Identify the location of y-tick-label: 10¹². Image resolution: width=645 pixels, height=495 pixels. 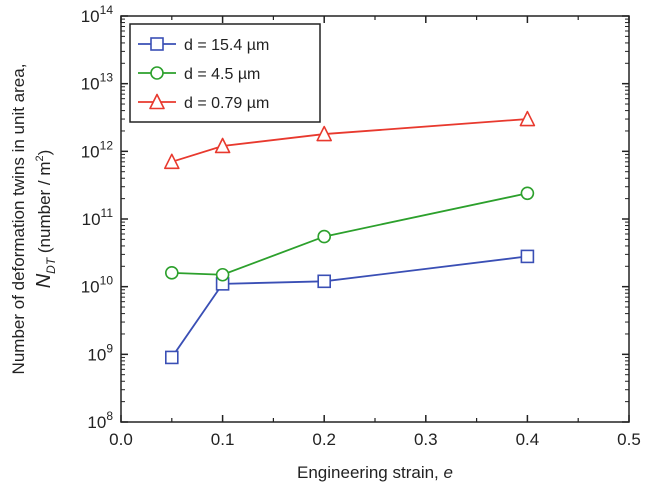
(97, 149).